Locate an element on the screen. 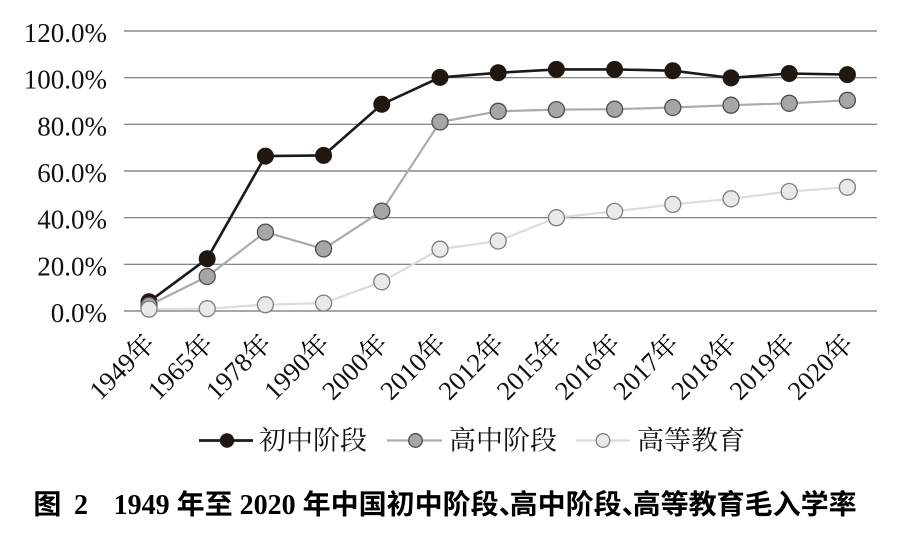 Image resolution: width=900 pixels, height=544 pixels. svg-text: 1949 is located at coordinates (142, 505).